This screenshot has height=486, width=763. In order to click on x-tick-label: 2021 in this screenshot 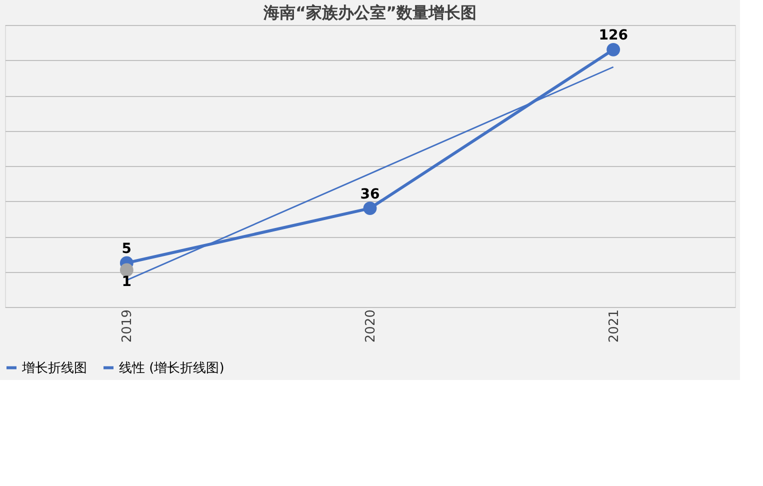, I will do `click(614, 326)`.